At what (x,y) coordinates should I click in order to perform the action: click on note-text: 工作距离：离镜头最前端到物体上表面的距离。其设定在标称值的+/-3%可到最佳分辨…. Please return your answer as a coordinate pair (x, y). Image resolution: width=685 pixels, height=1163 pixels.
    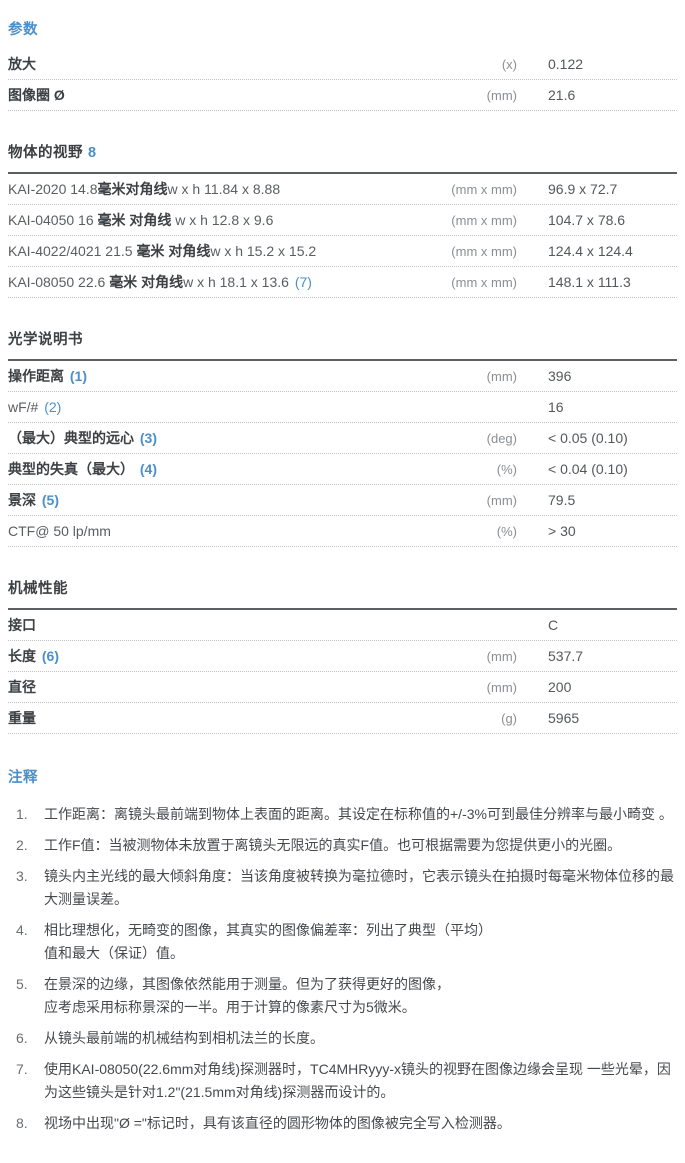
    Looking at the image, I should click on (358, 814).